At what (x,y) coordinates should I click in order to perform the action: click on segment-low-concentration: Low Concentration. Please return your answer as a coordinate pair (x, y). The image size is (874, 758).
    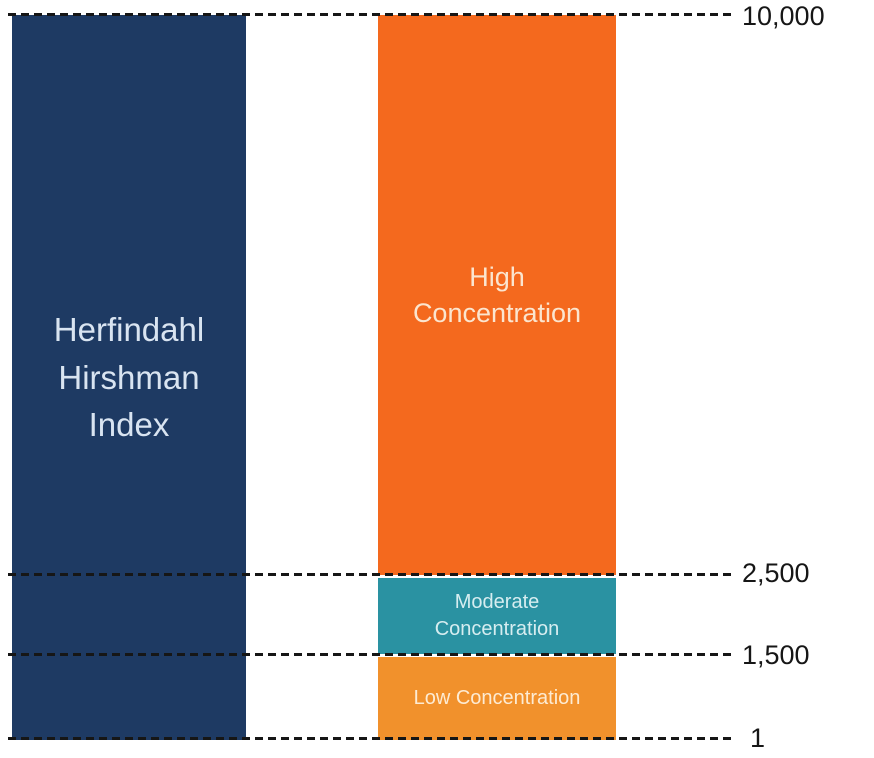
    Looking at the image, I should click on (497, 698).